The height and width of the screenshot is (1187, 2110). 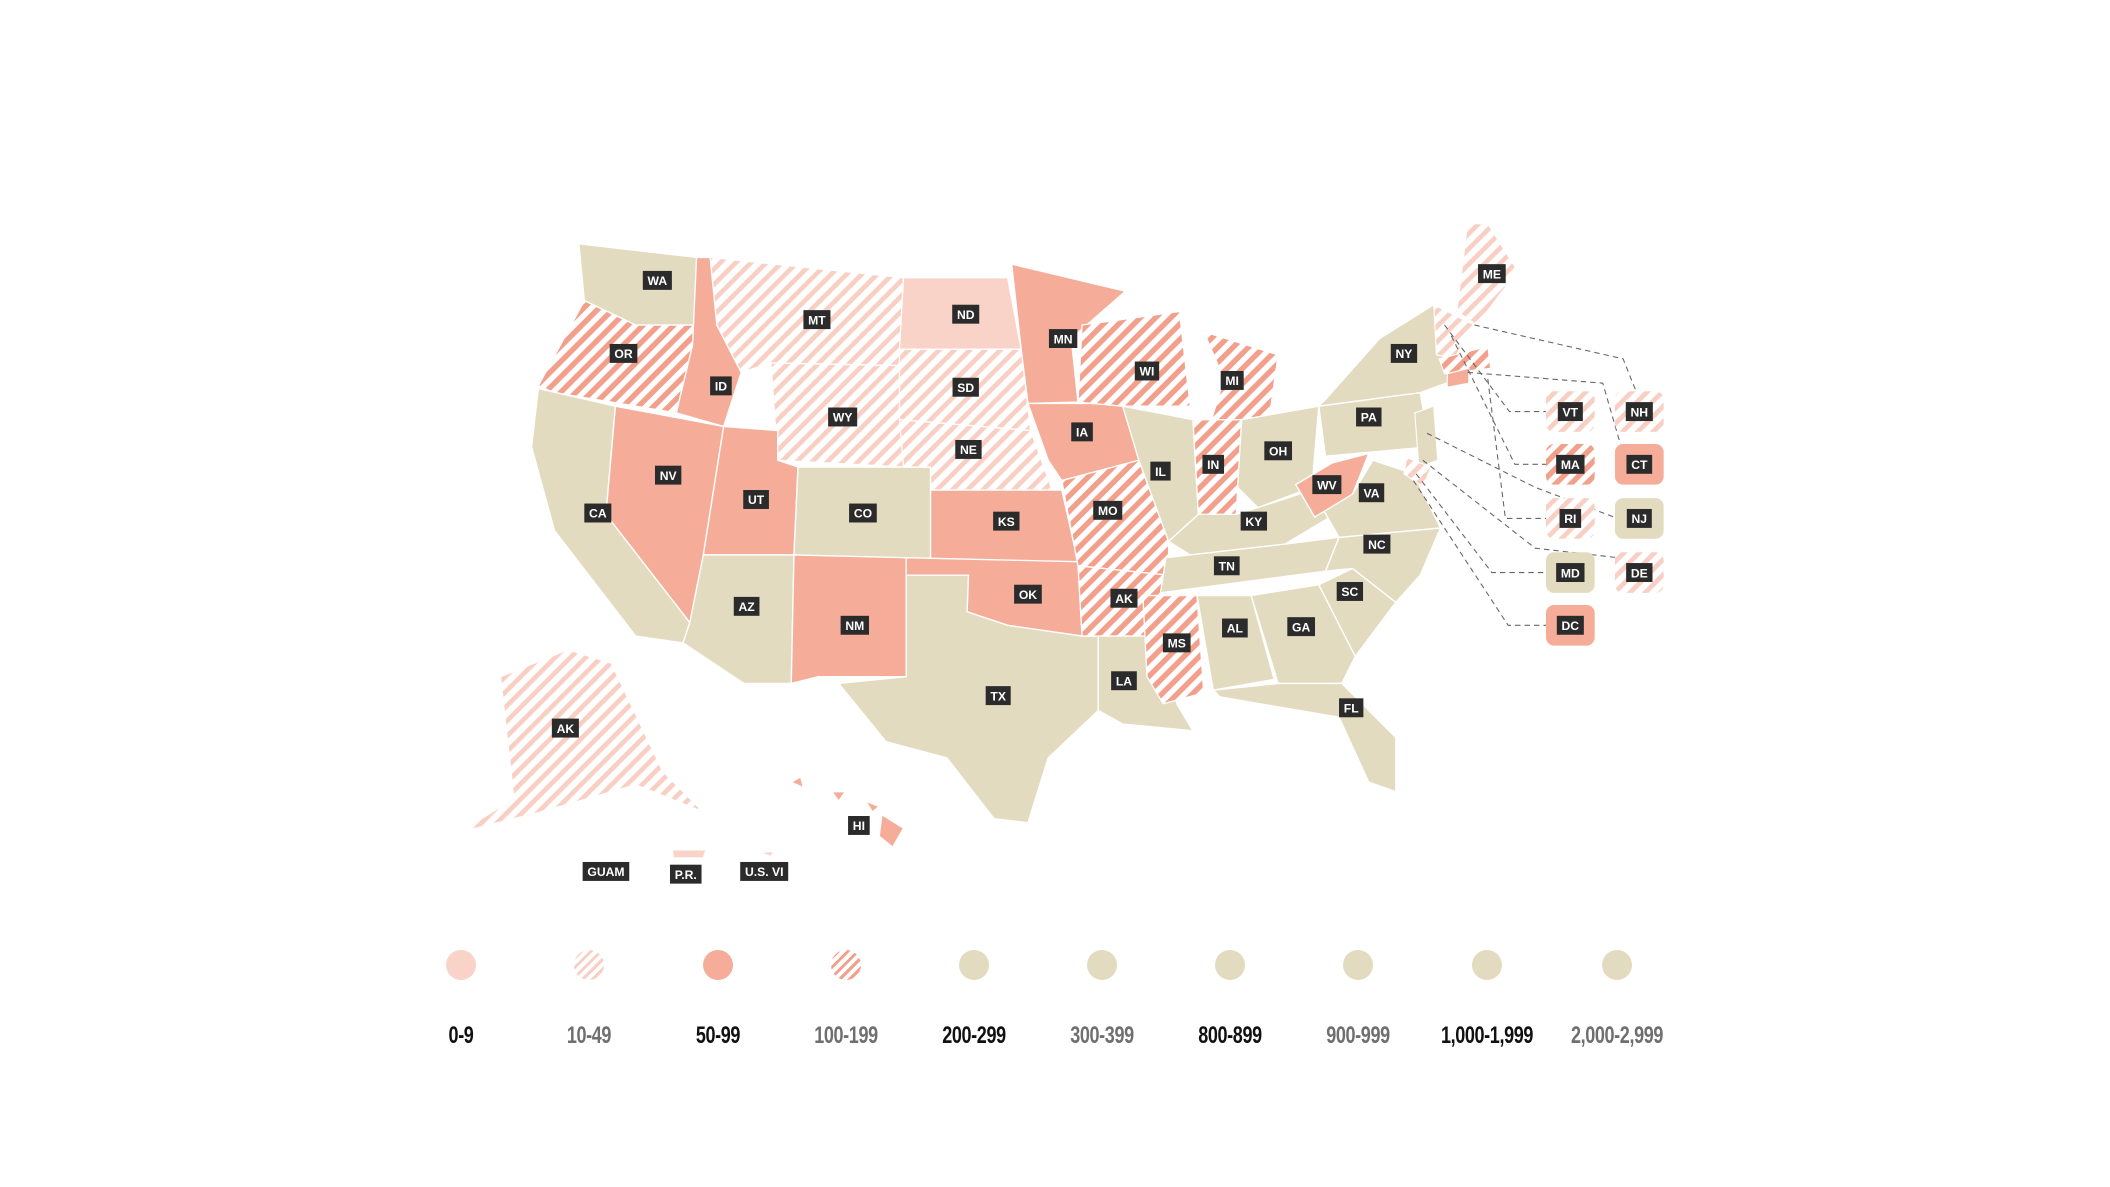 I want to click on state-label: KY, so click(x=1254, y=521).